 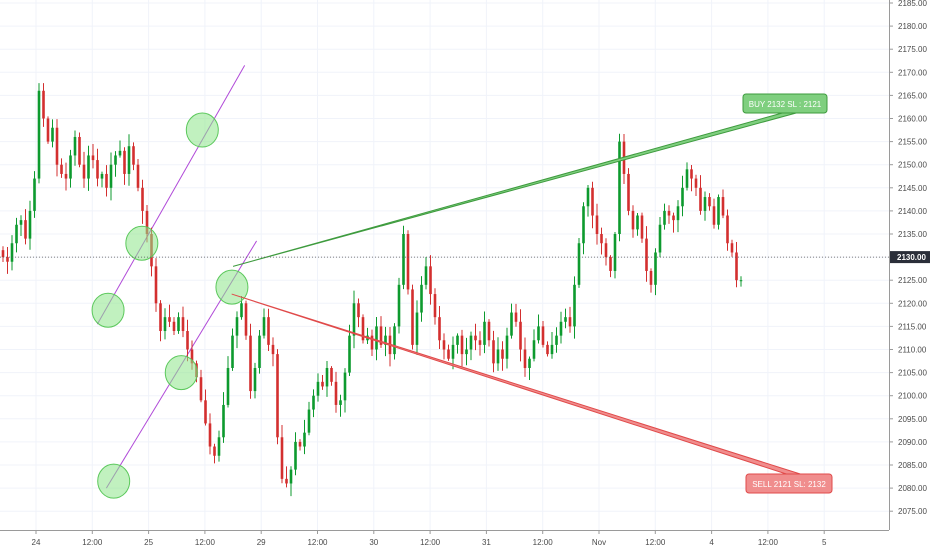 I want to click on y-tick-label: 2090.00, so click(x=912, y=442).